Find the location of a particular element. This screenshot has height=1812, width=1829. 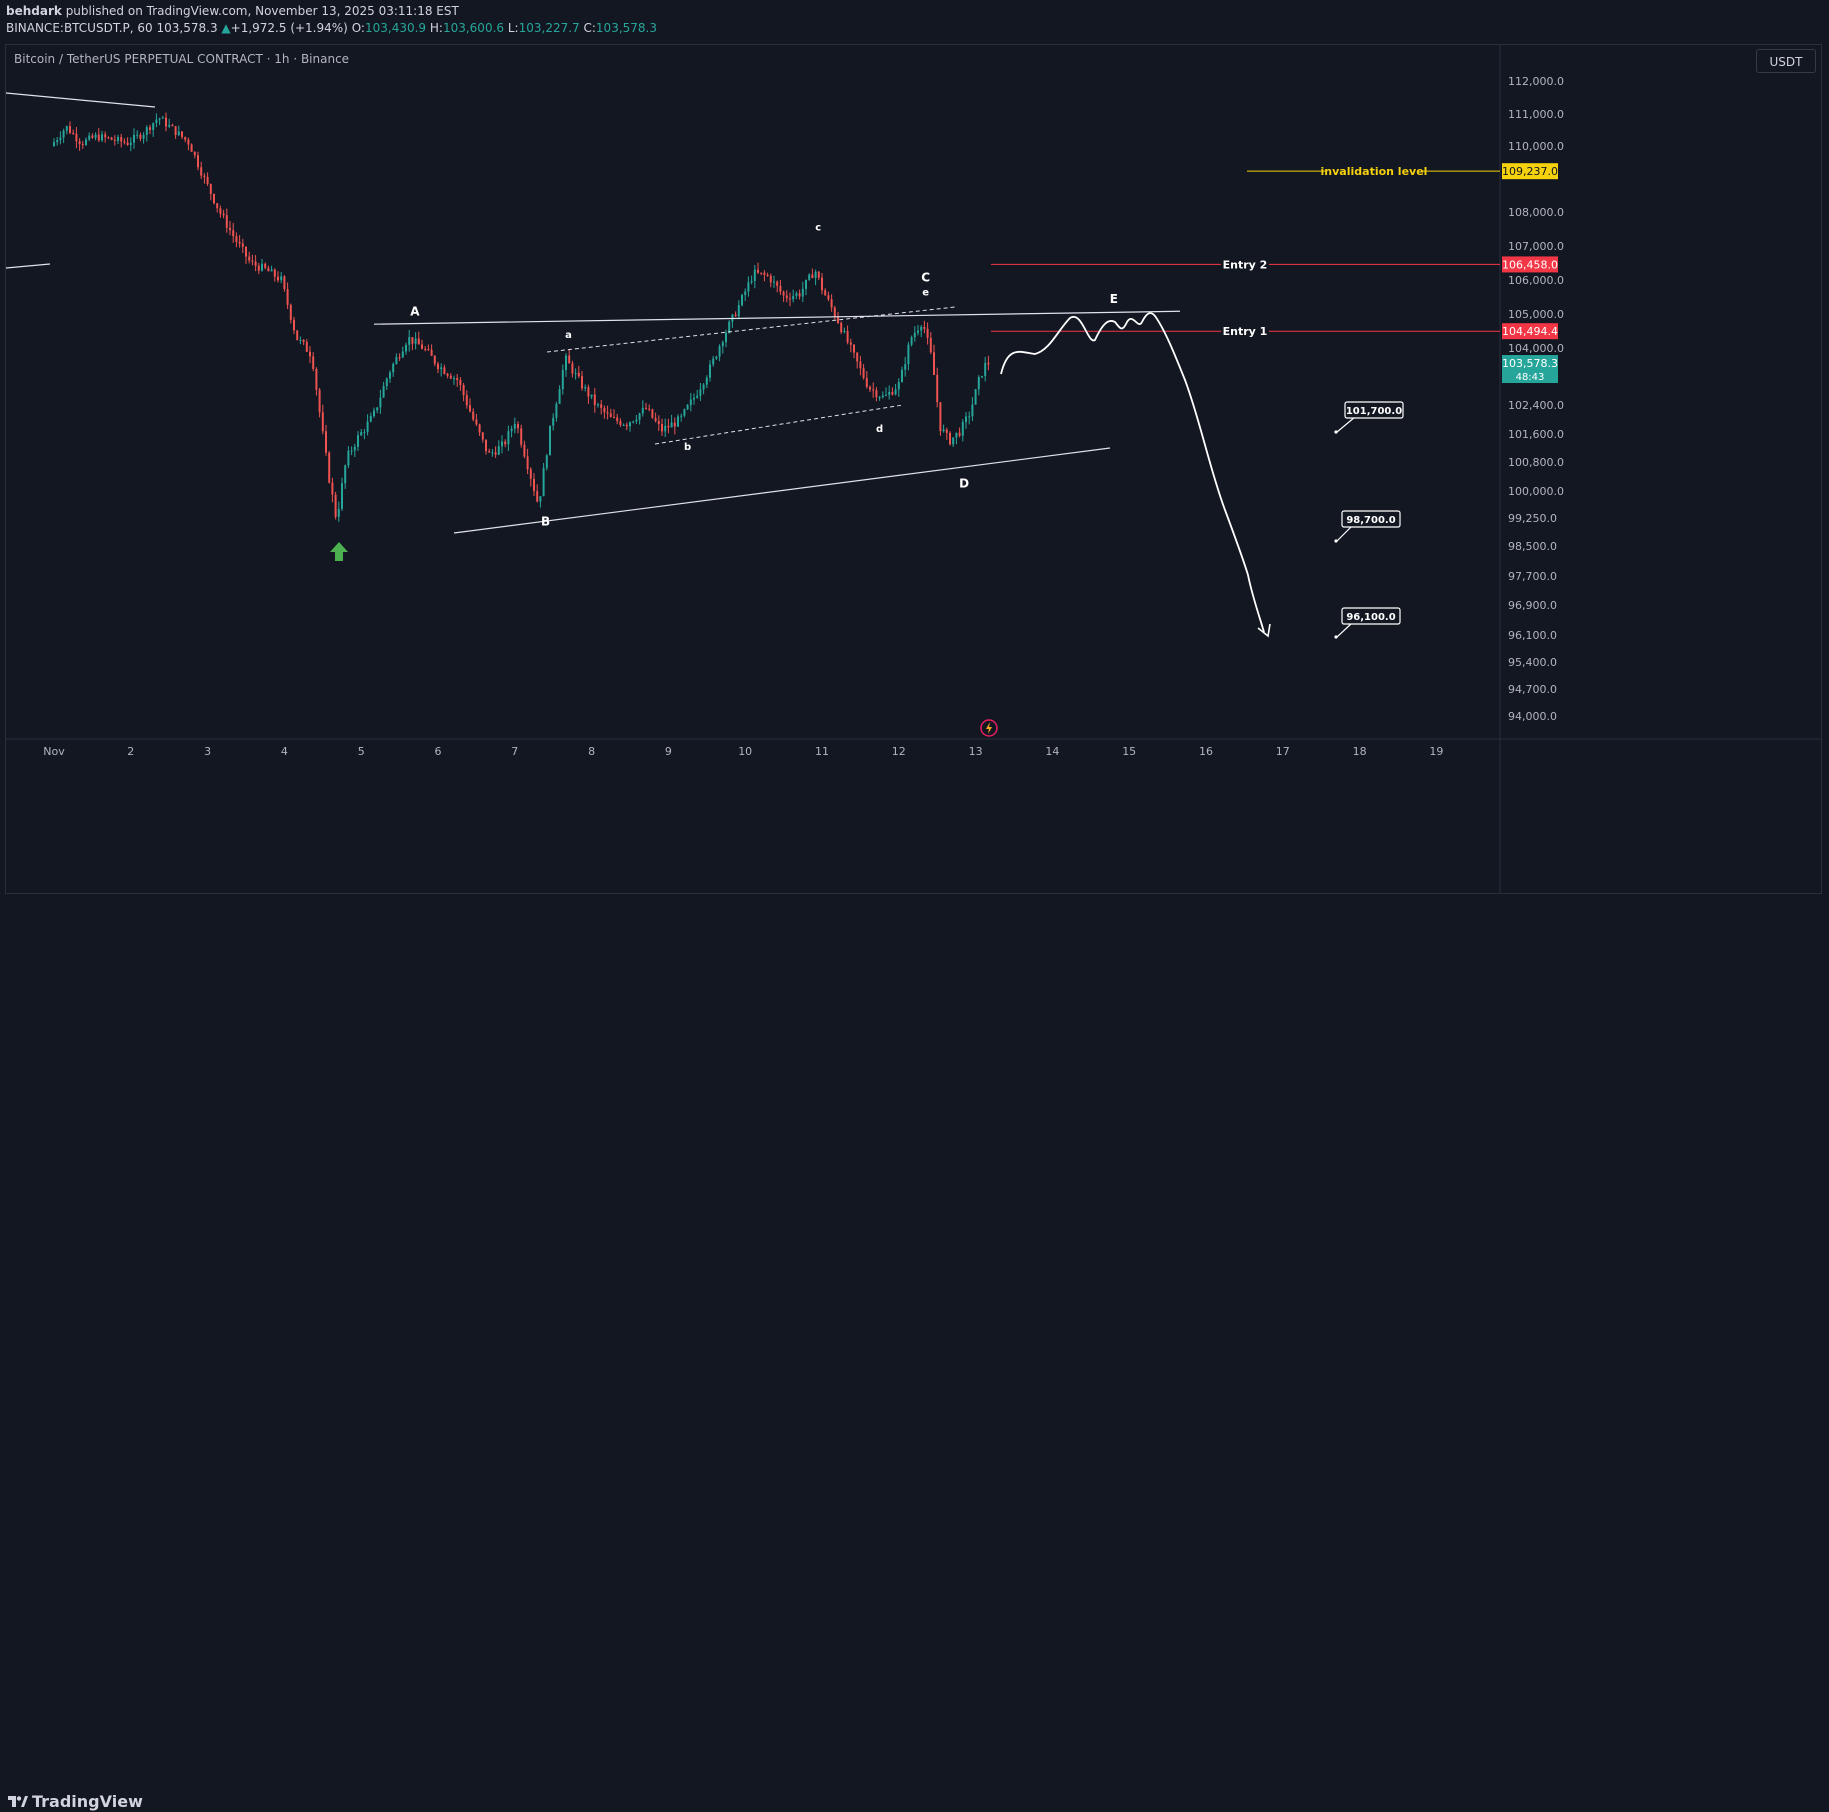

wave-label: D is located at coordinates (964, 483).